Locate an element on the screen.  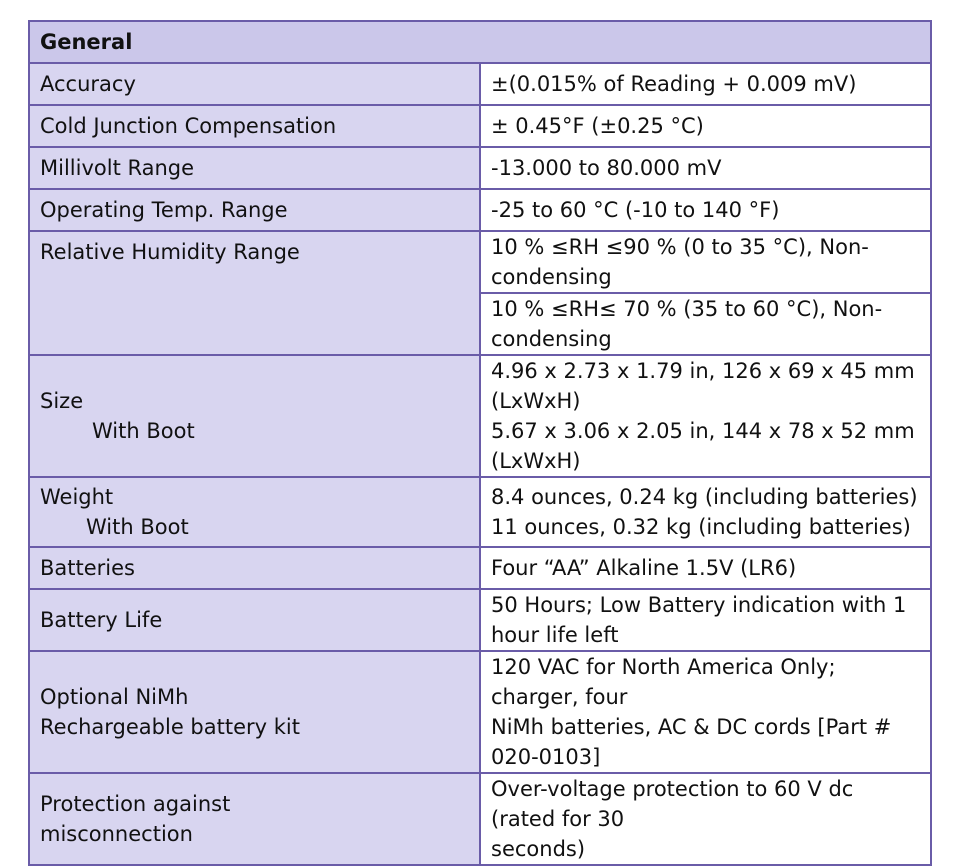
row-label-nimh-2: Rechargeable battery kit is located at coordinates (170, 727).